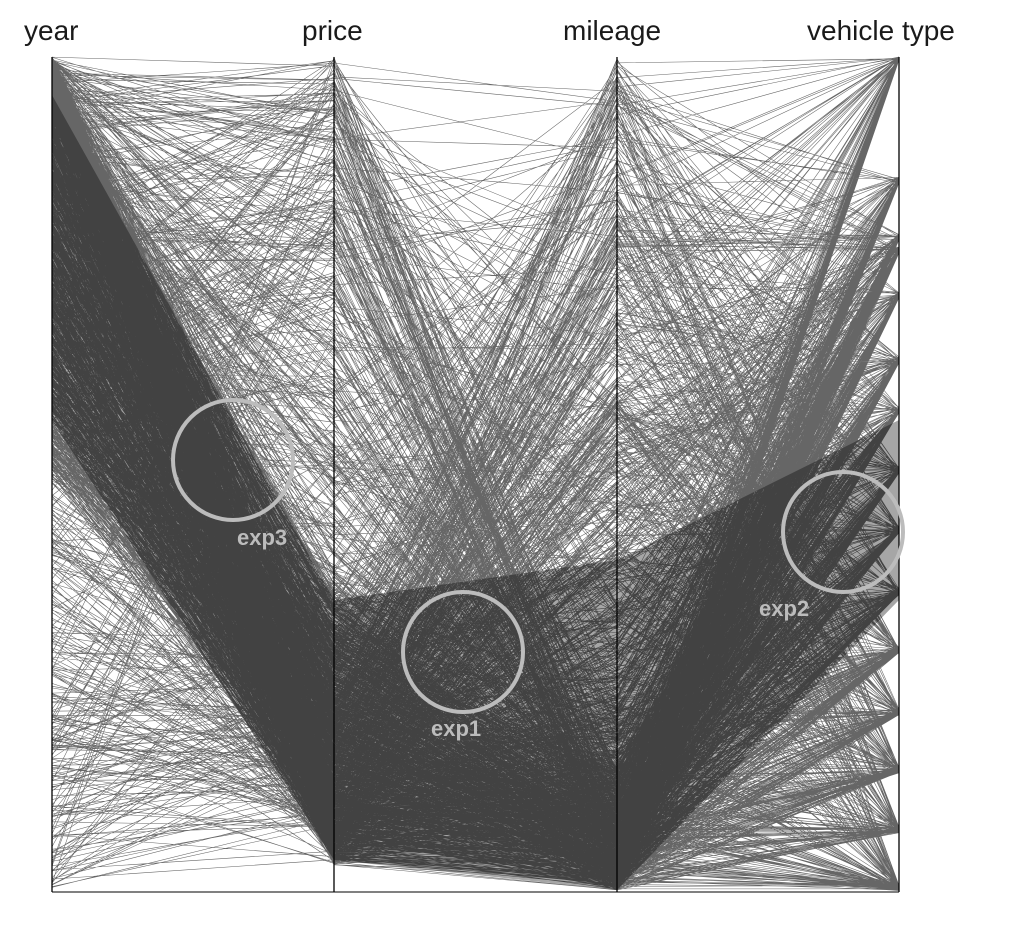 This screenshot has height=944, width=1035. I want to click on exp3-label: exp3, so click(262, 537).